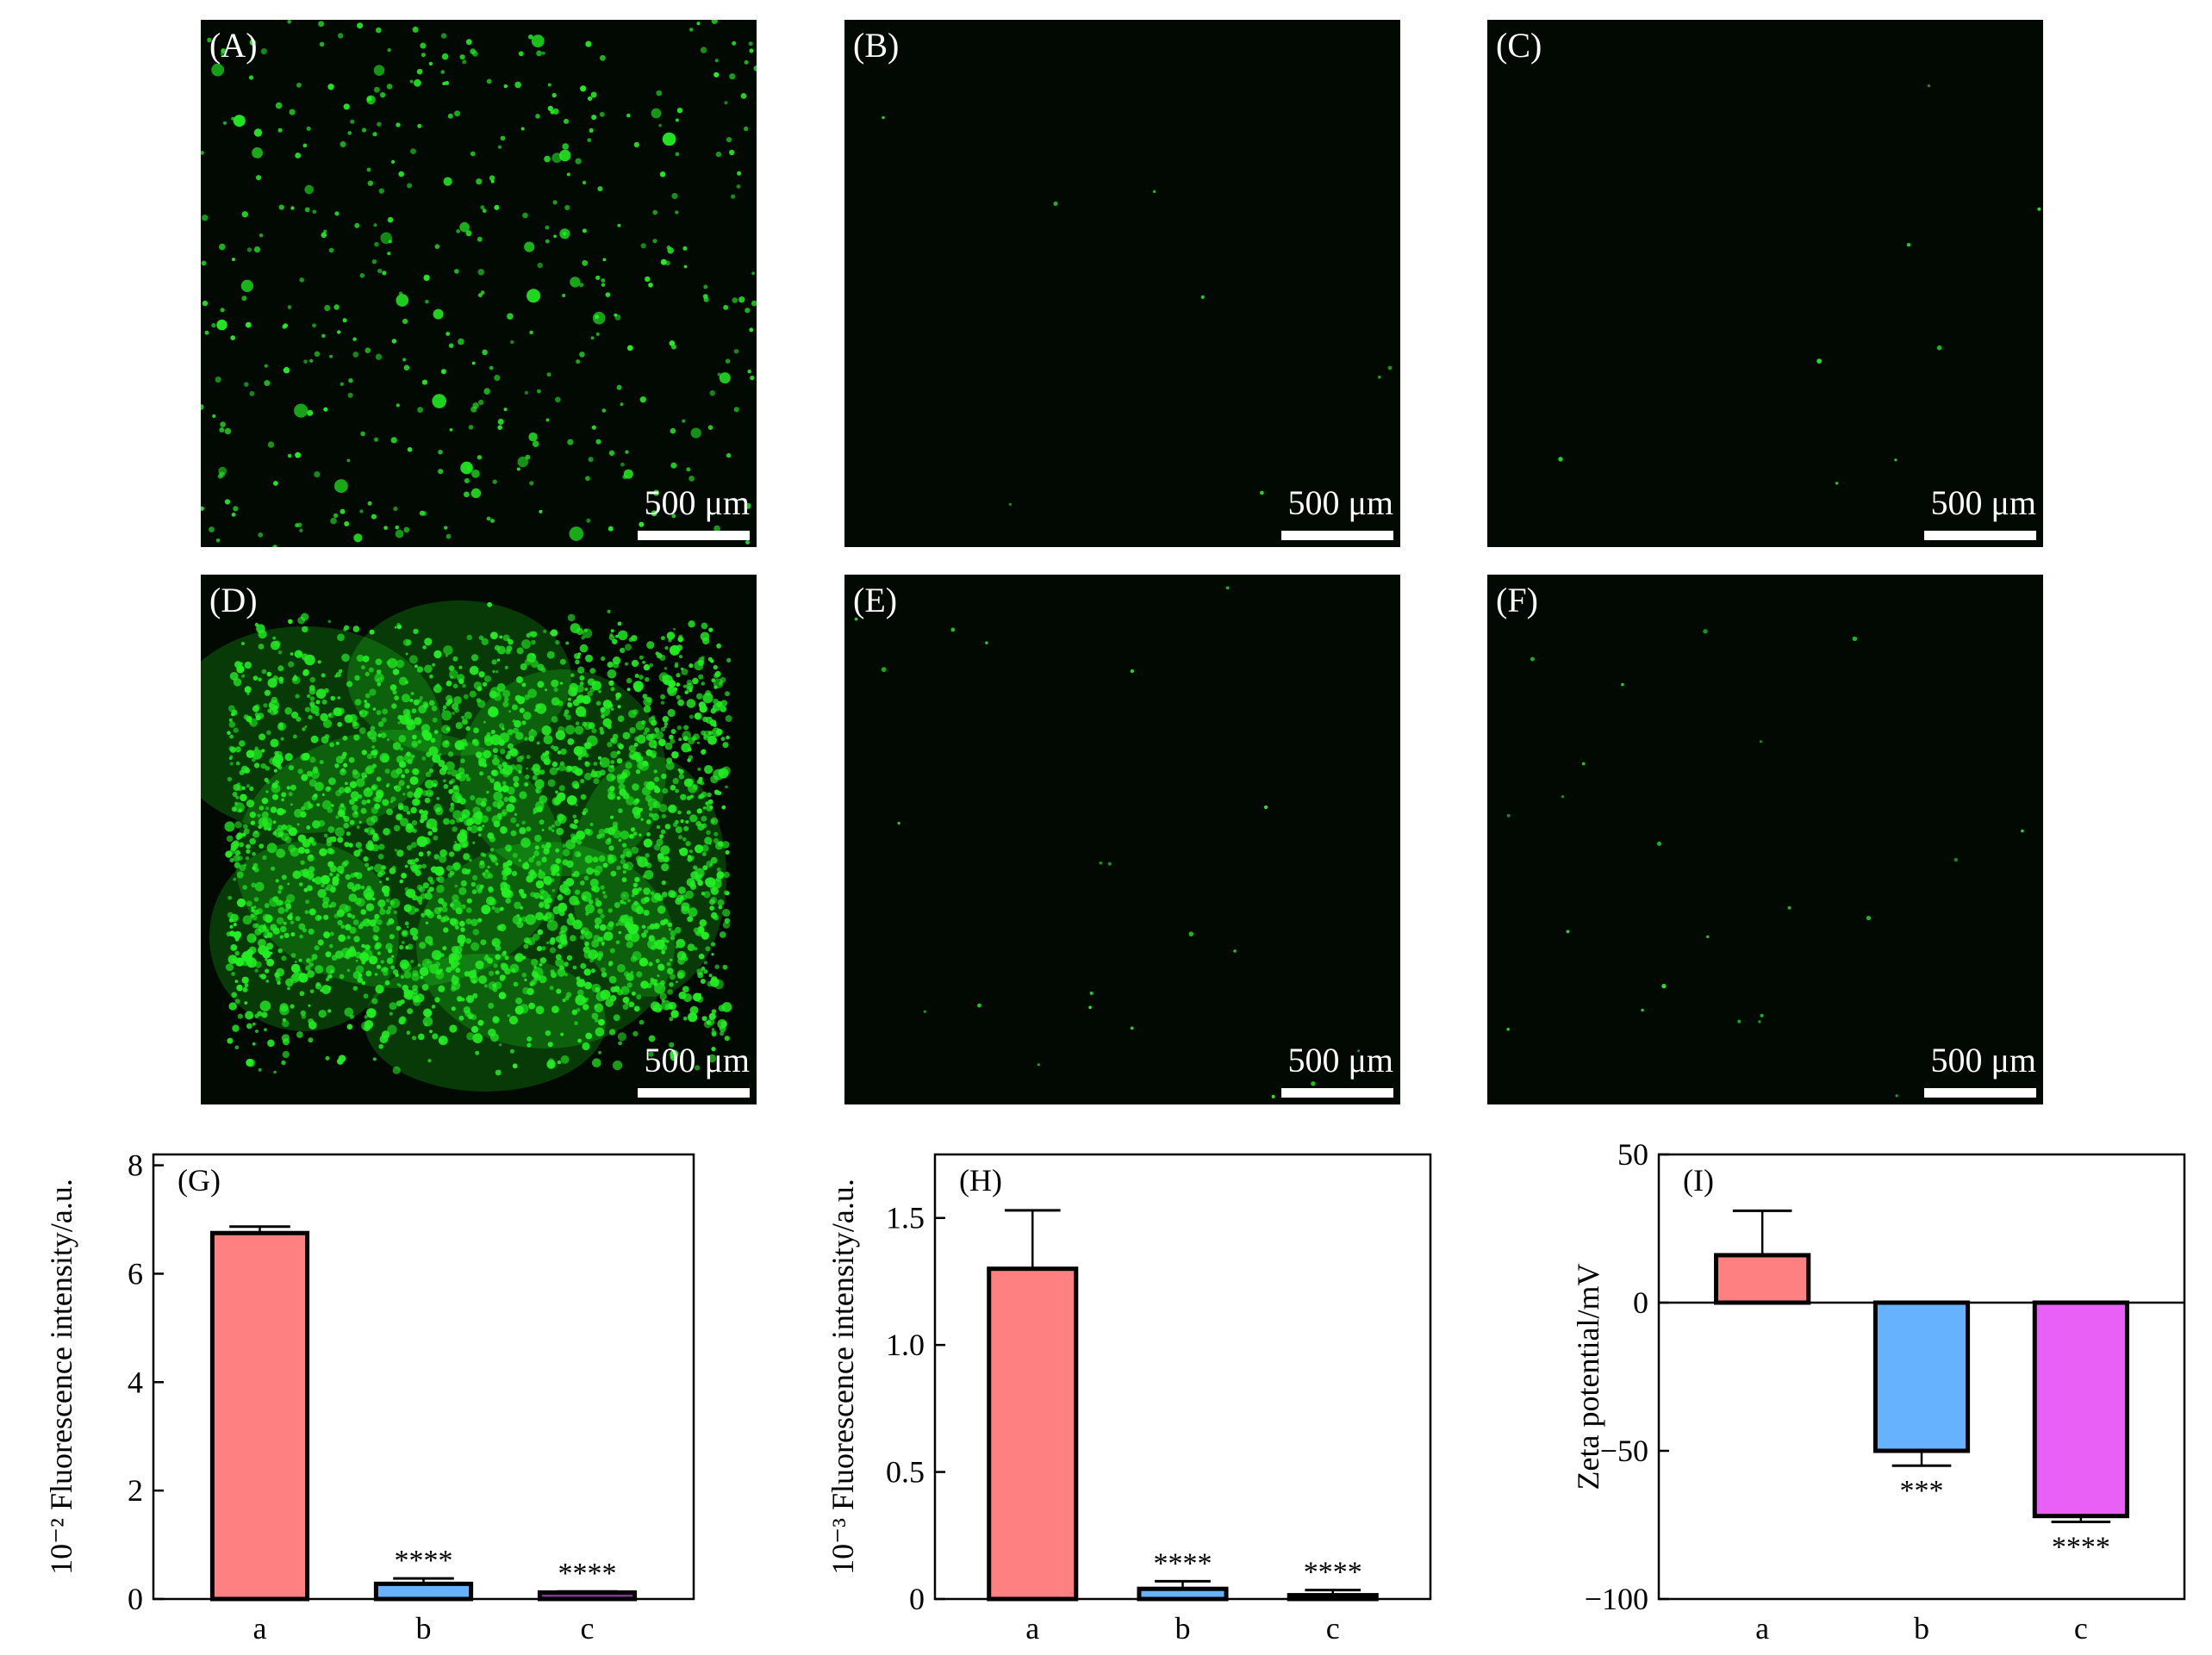 The height and width of the screenshot is (1655, 2212). Describe the element at coordinates (1698, 1180) in the screenshot. I see `panel-label: (I)` at that location.